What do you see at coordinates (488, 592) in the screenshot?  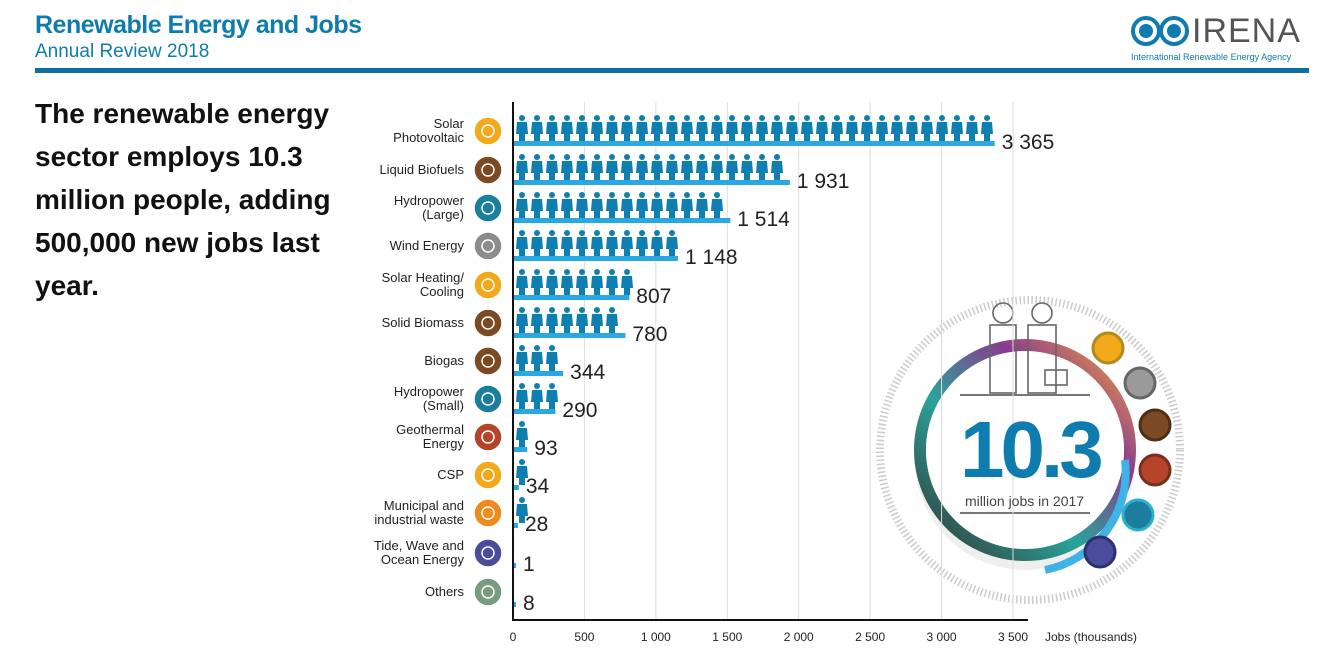 I see `plus-icon` at bounding box center [488, 592].